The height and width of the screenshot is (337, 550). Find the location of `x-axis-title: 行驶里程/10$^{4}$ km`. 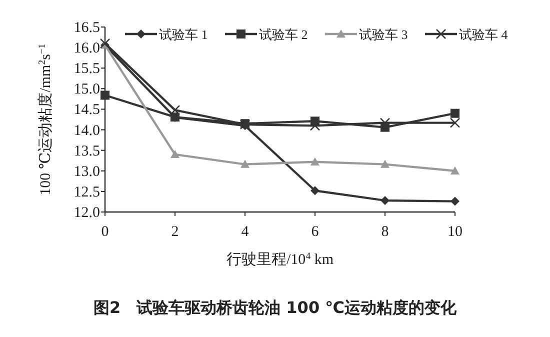

x-axis-title: 行驶里程/10$^{4}$ km is located at coordinates (280, 259).